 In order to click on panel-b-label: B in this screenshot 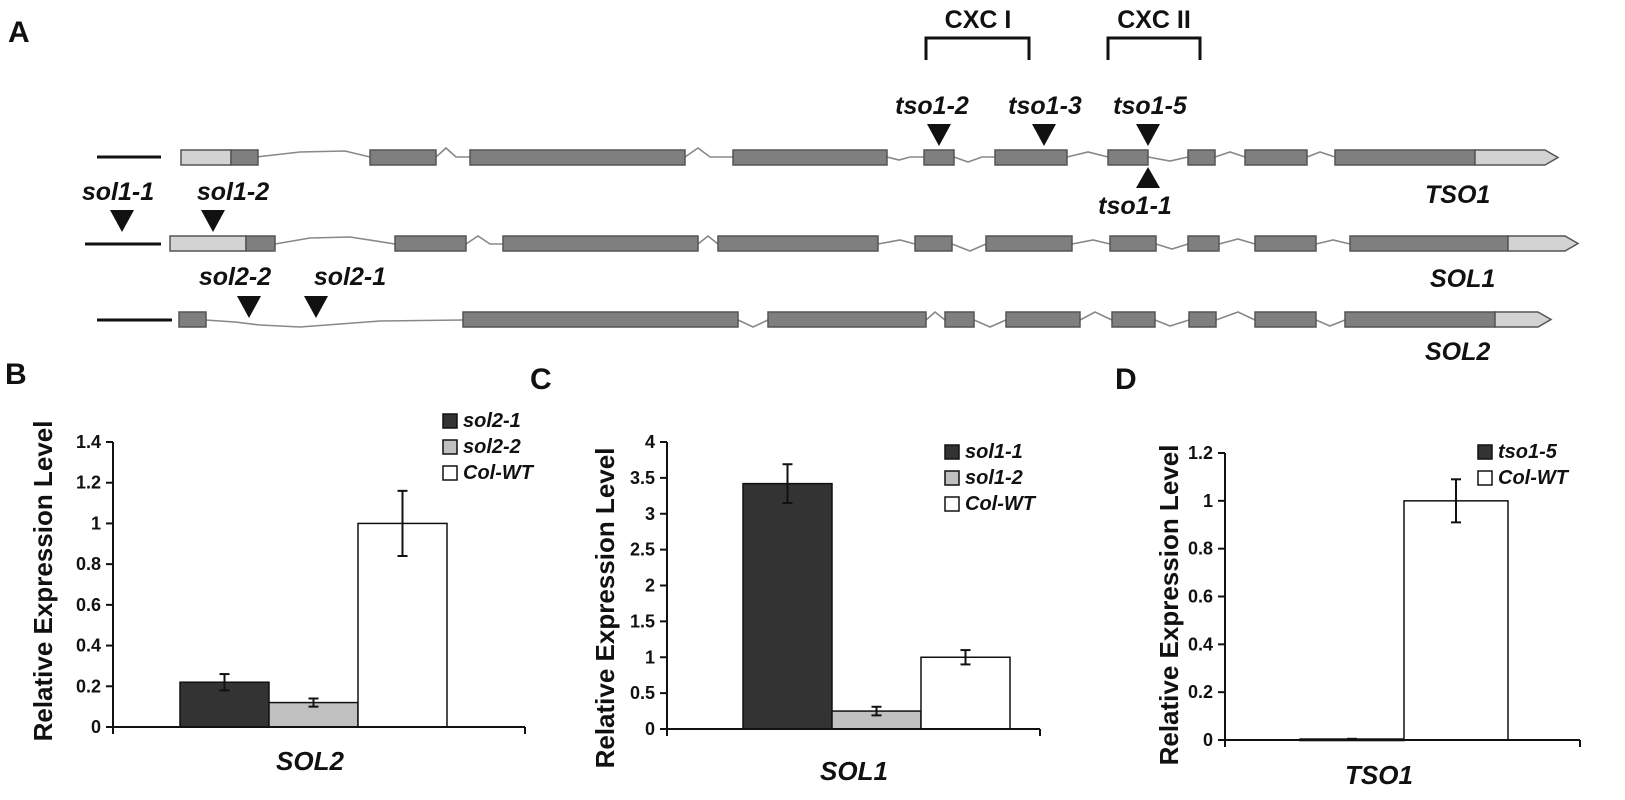, I will do `click(16, 374)`.